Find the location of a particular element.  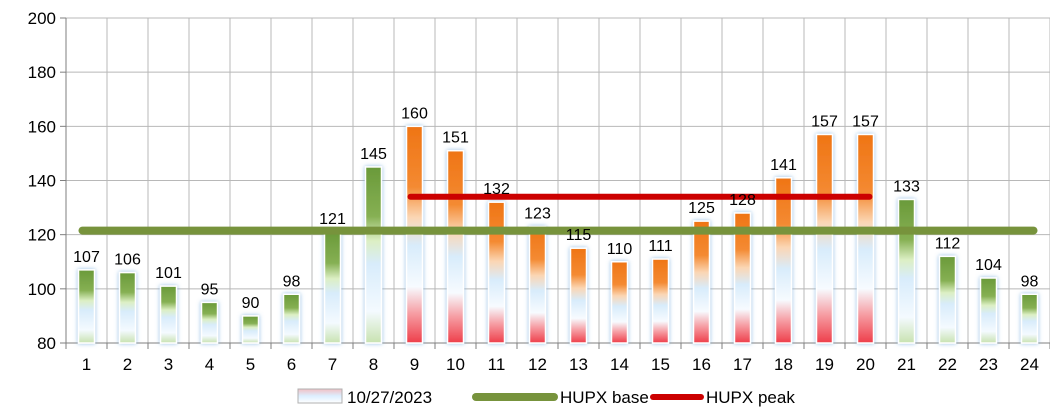

data-label: 141 is located at coordinates (783, 165).